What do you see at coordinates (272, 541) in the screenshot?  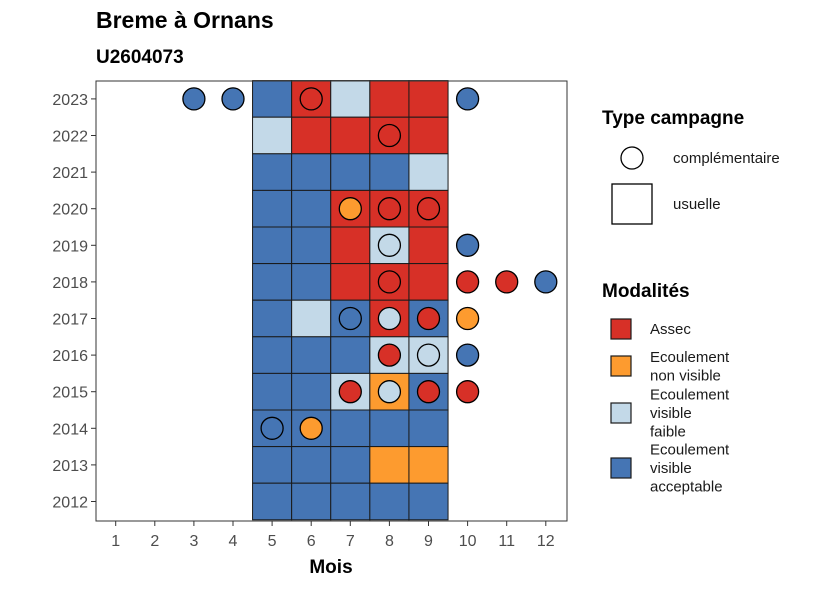 I see `x-tick-label-5: 5` at bounding box center [272, 541].